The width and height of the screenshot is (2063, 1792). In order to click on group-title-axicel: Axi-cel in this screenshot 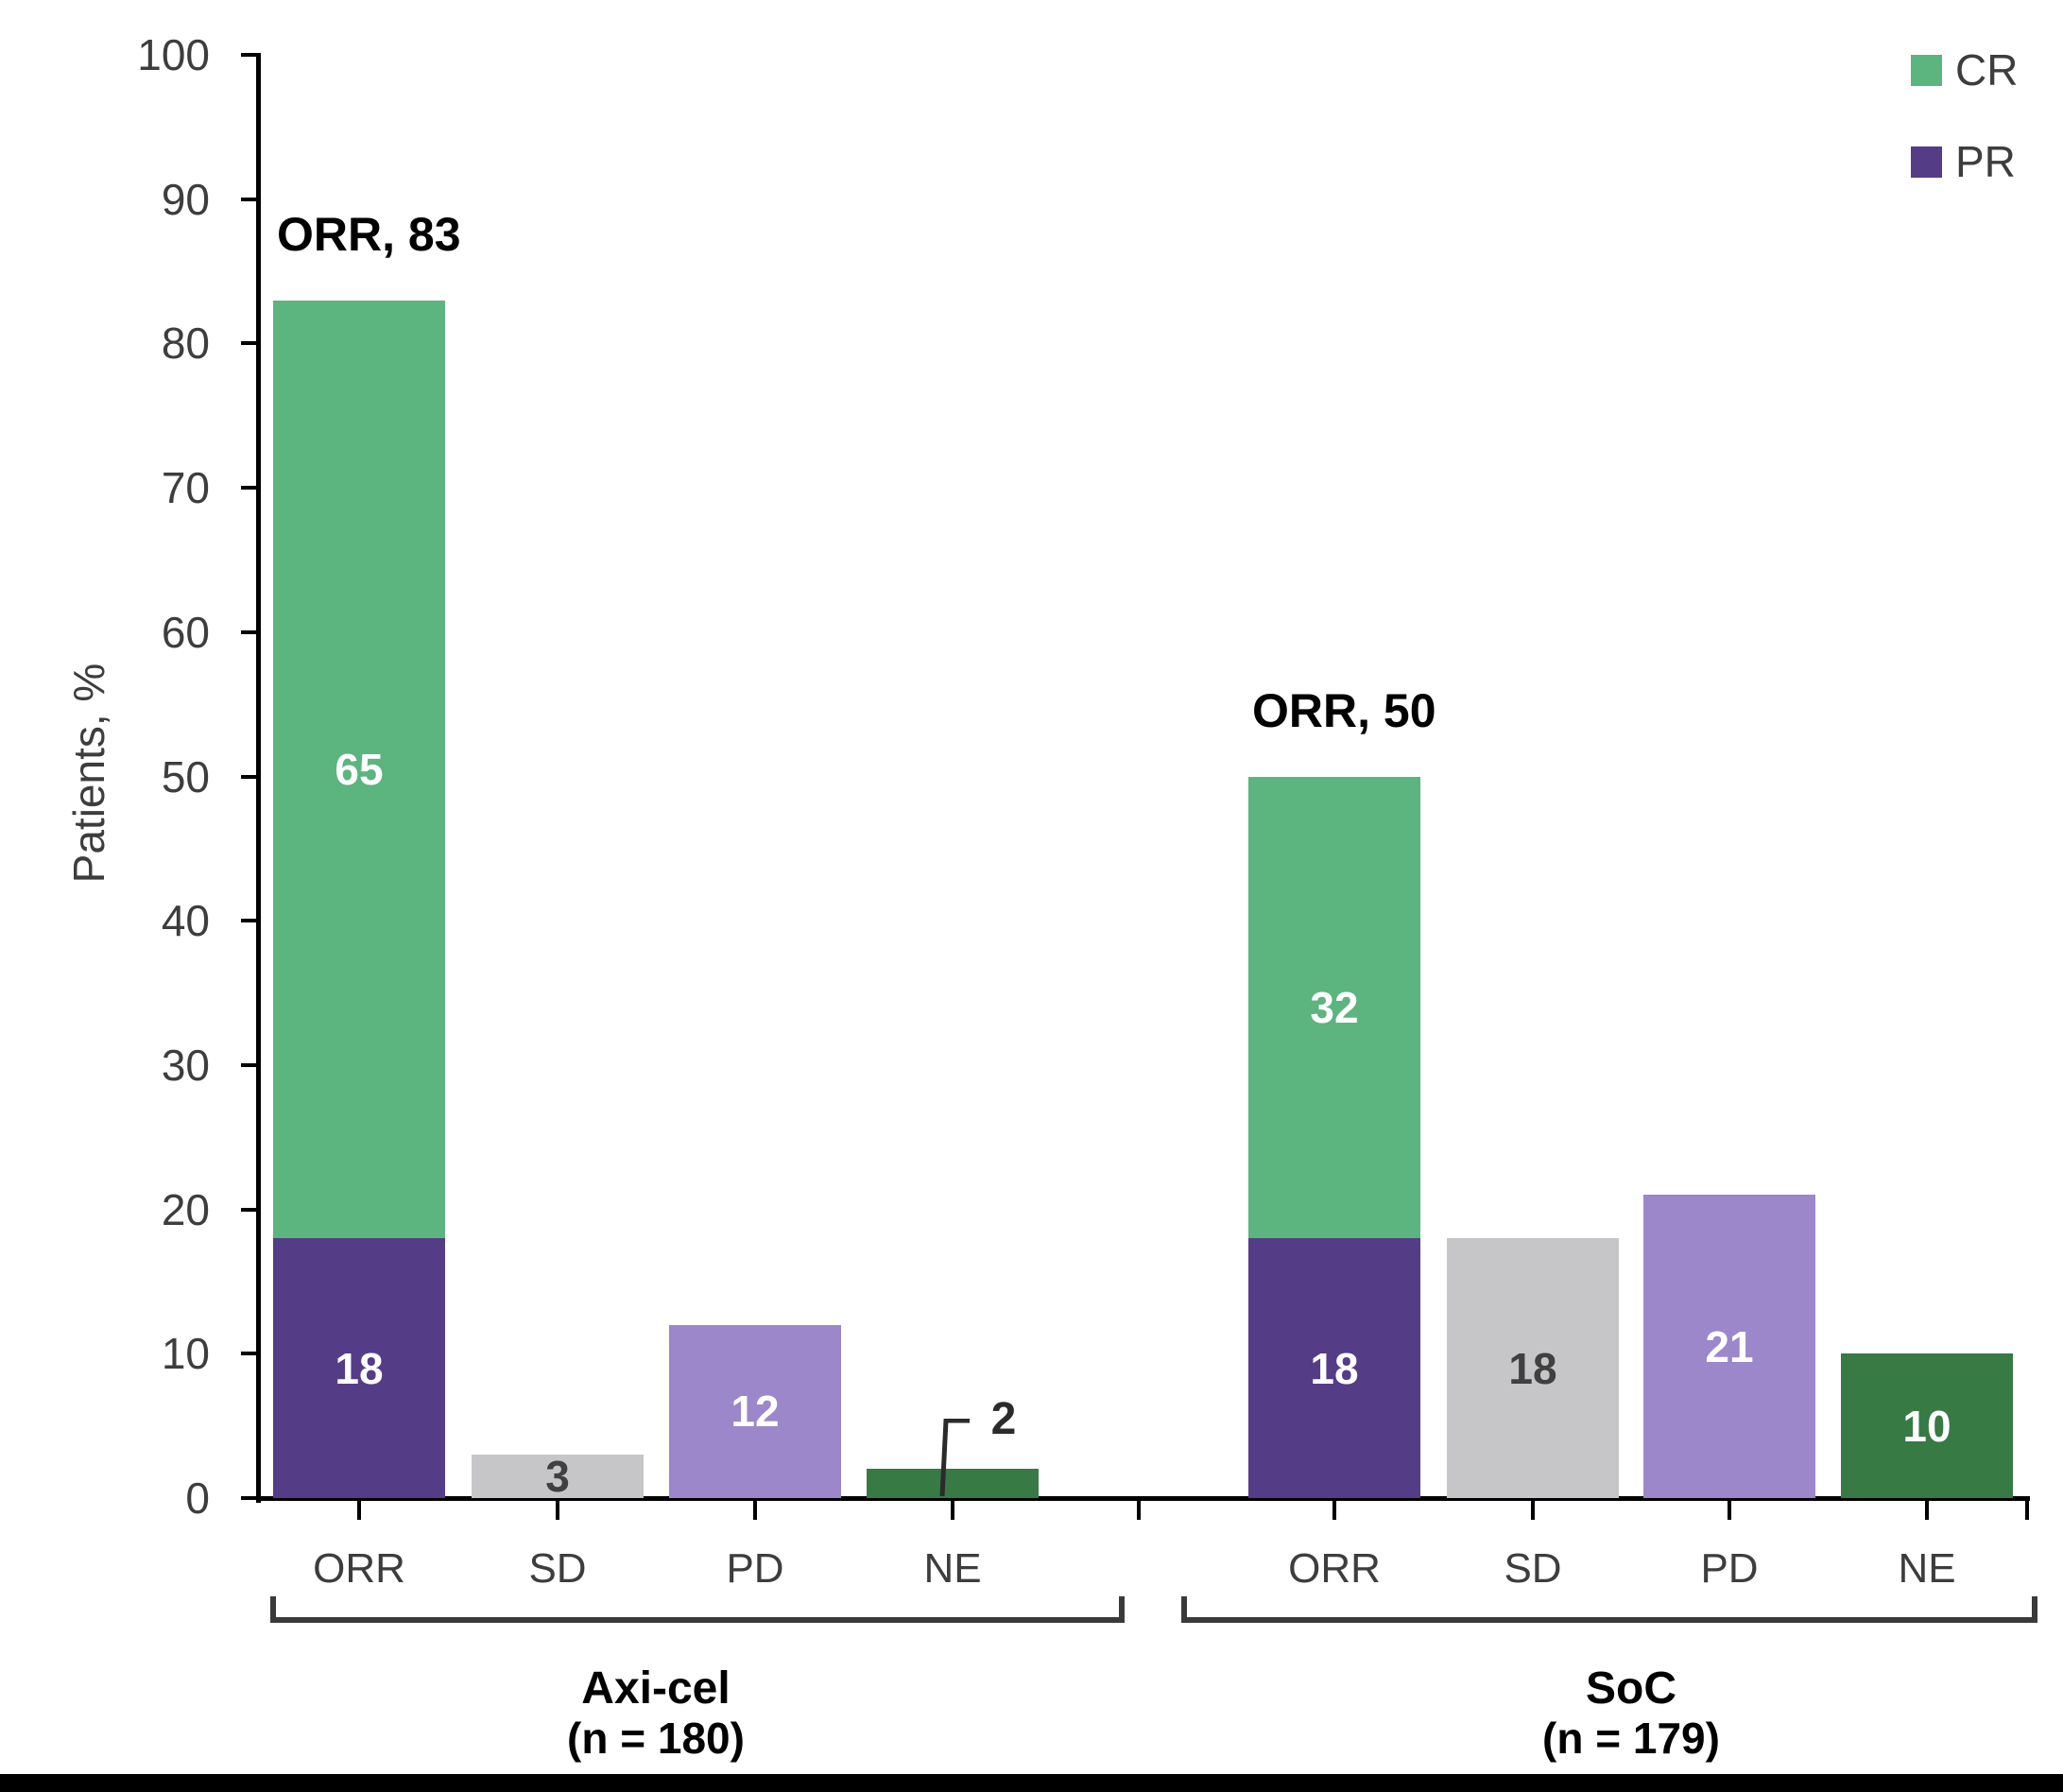, I will do `click(656, 1688)`.